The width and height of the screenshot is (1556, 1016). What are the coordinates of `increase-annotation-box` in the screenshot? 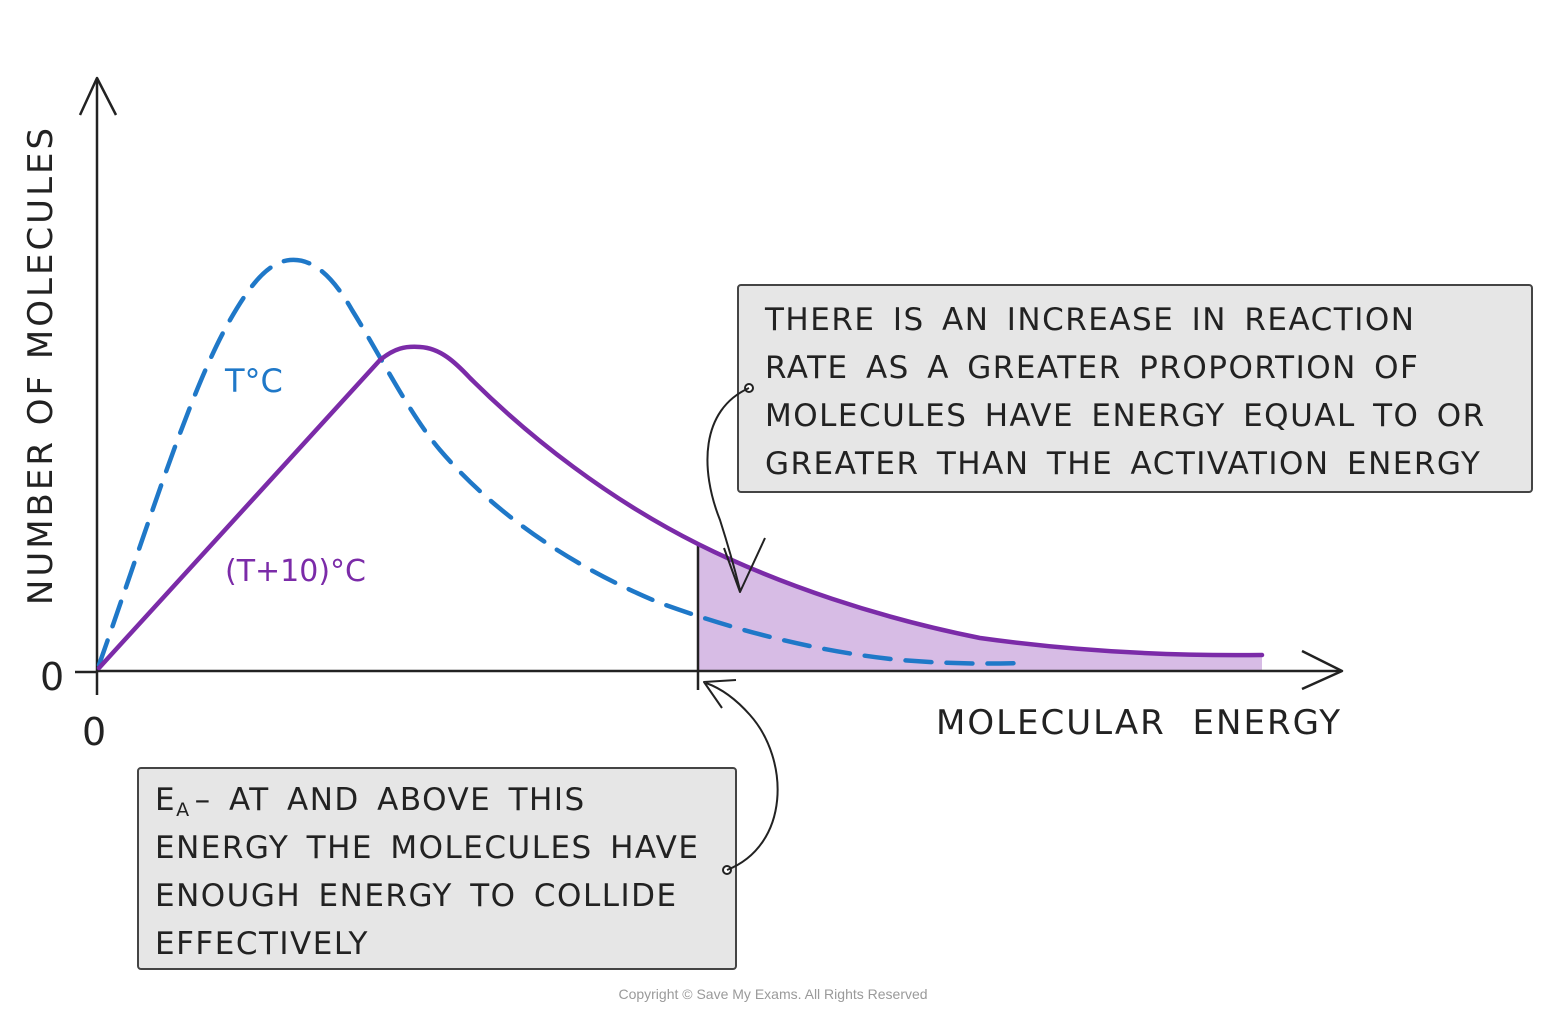 It's located at (1135, 388).